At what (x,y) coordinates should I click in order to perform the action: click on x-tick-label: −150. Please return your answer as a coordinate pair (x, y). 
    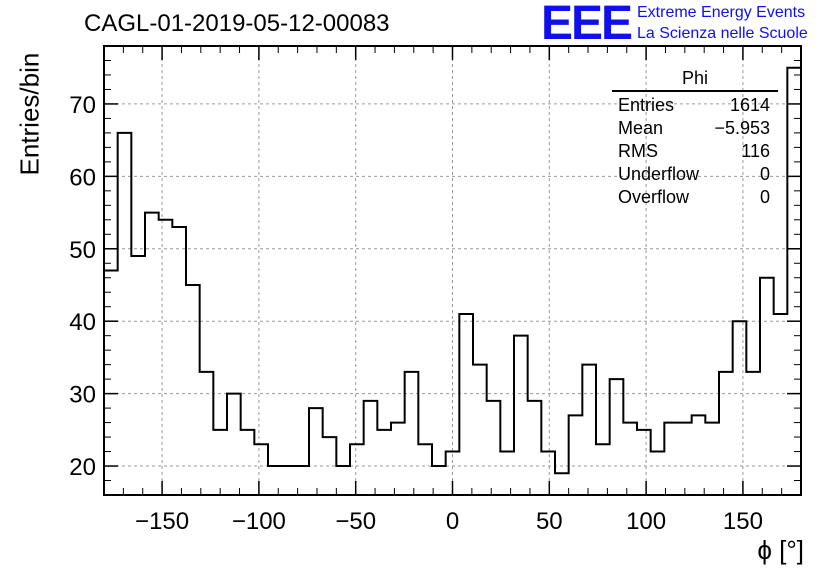
    Looking at the image, I should click on (162, 521).